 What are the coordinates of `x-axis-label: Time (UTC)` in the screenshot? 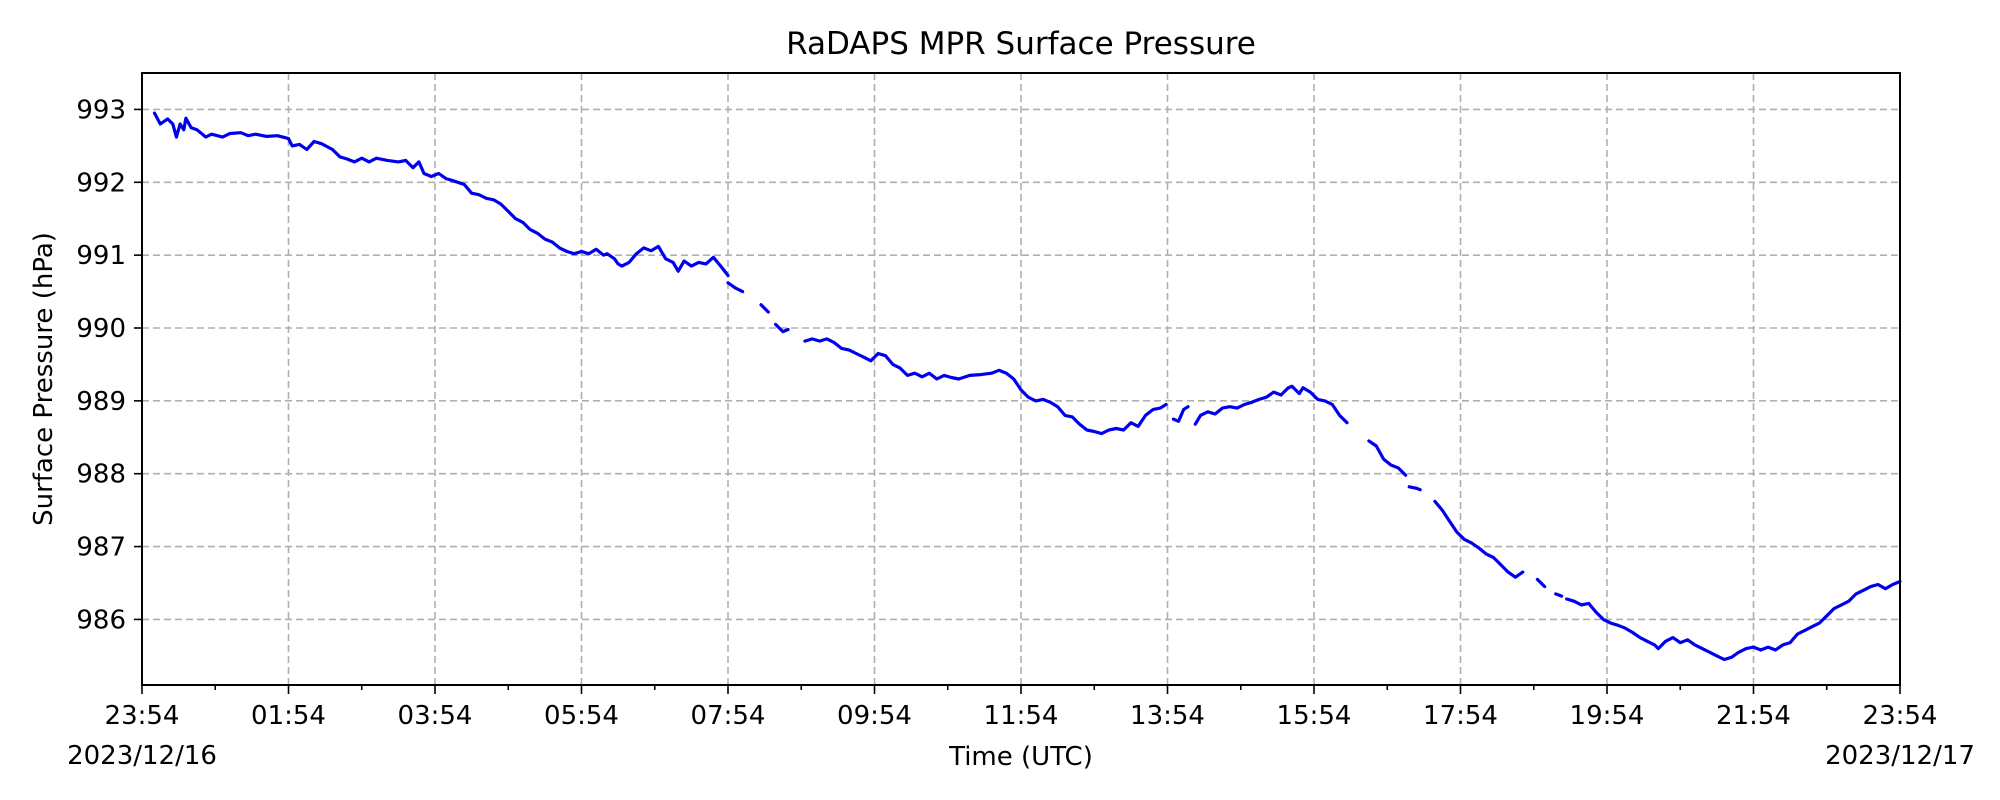 It's located at (1020, 757).